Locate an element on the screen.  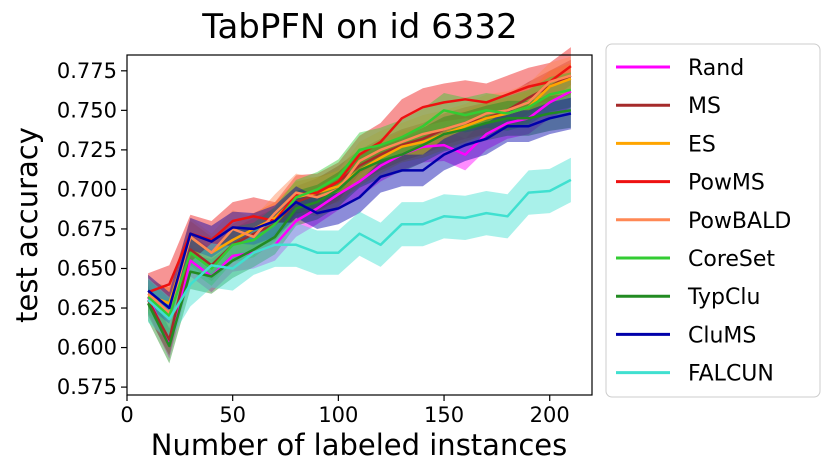
legend-label-es: ES is located at coordinates (702, 144).